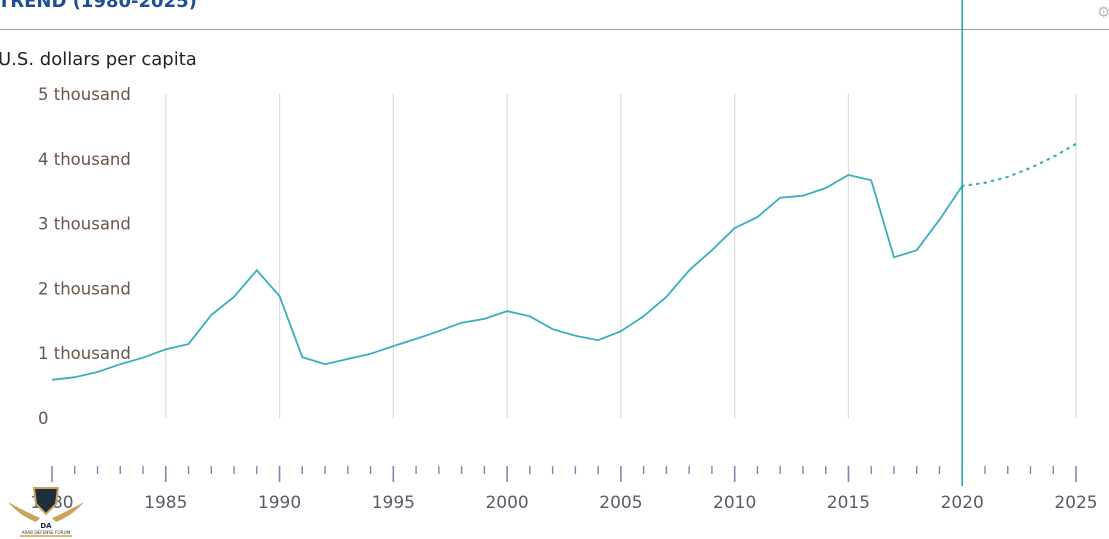  What do you see at coordinates (1019, 165) in the screenshot?
I see `series-line-projection` at bounding box center [1019, 165].